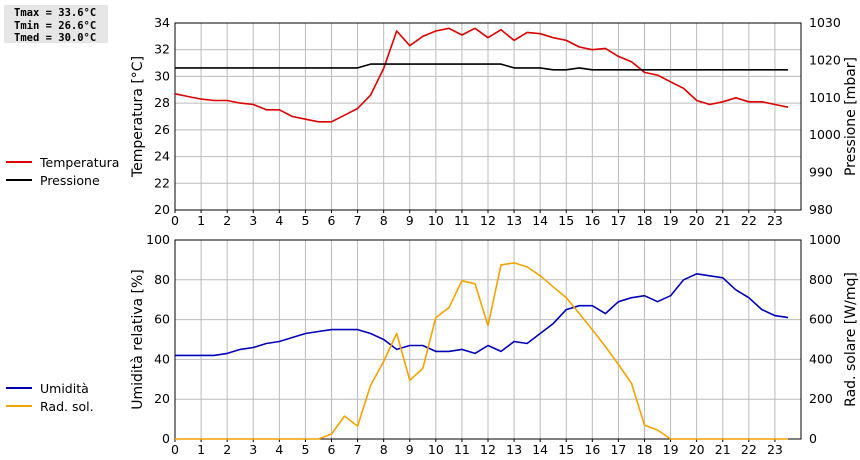 Image resolution: width=860 pixels, height=460 pixels. What do you see at coordinates (821, 279) in the screenshot?
I see `y-tick-label-right: 800` at bounding box center [821, 279].